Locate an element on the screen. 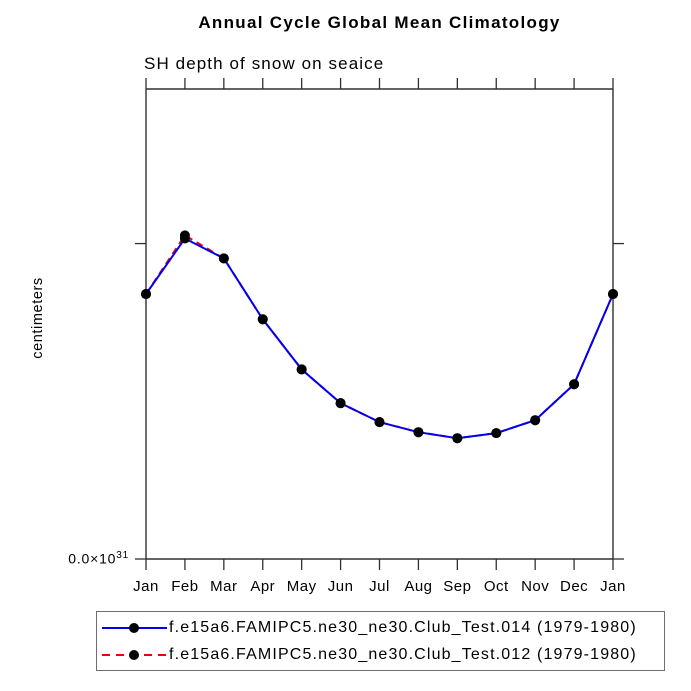 The width and height of the screenshot is (691, 691). x-tick-label: Jun is located at coordinates (341, 586).